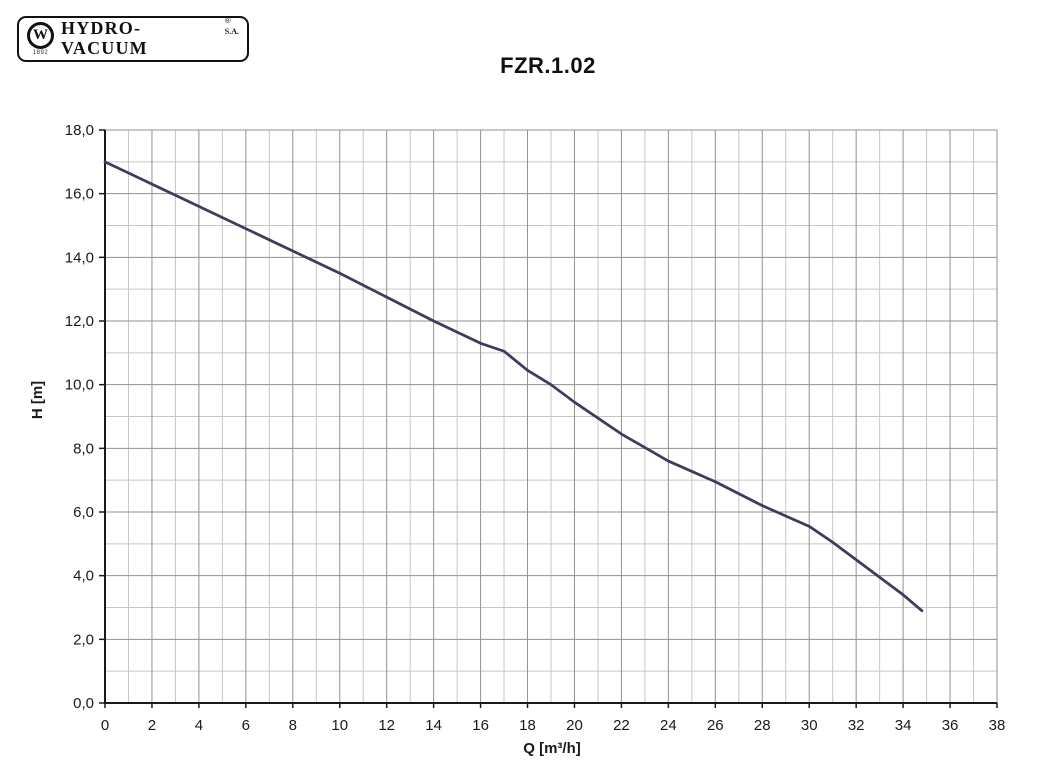 The height and width of the screenshot is (773, 1048). Describe the element at coordinates (79, 417) in the screenshot. I see `y-tick-labels: 0,0 2,0 4,0 6,0 8,0 10,0 12,0 14,0 16,0 18,0` at that location.